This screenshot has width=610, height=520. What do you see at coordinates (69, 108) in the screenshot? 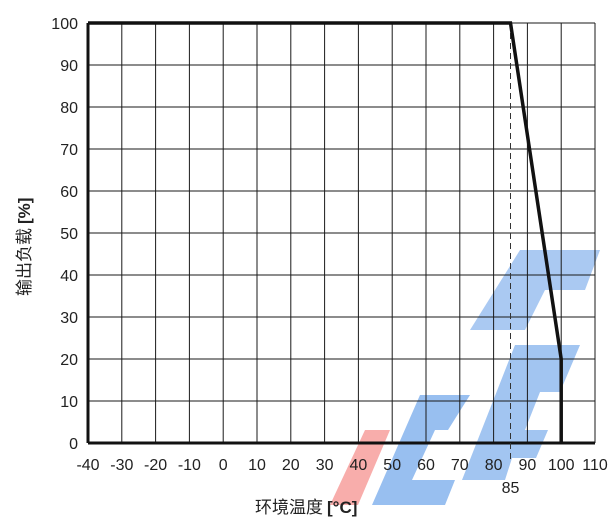
I see `y-tick-label: 80` at bounding box center [69, 108].